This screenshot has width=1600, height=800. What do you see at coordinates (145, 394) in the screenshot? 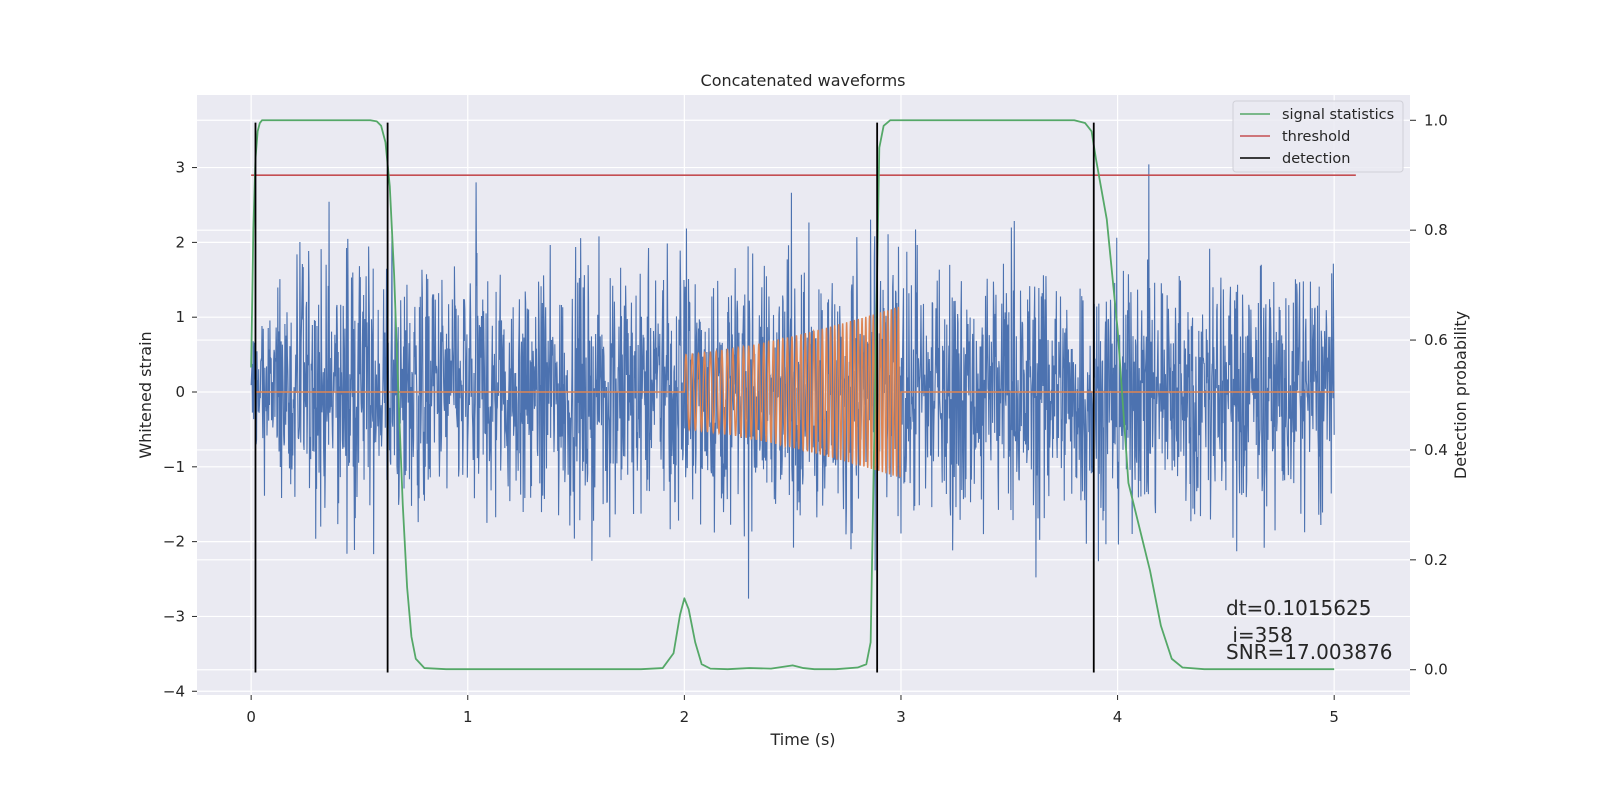
I see `y-left-axis-label: Whitened strain` at bounding box center [145, 394].